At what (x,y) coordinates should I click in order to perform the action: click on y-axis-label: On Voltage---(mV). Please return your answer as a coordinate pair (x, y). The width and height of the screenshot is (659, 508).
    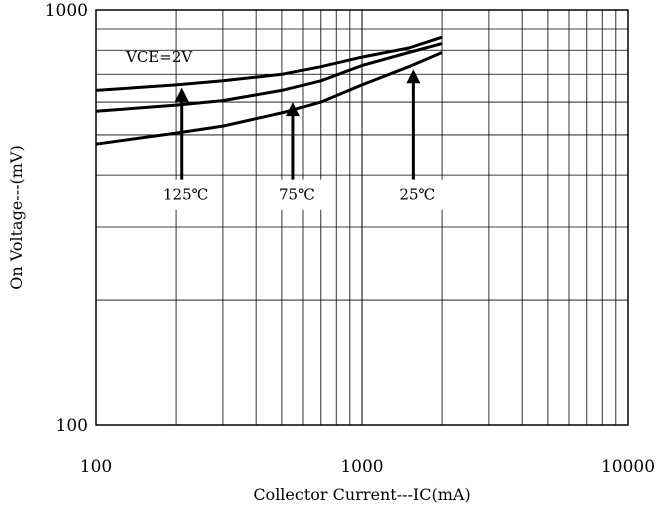
    Looking at the image, I should click on (16, 217).